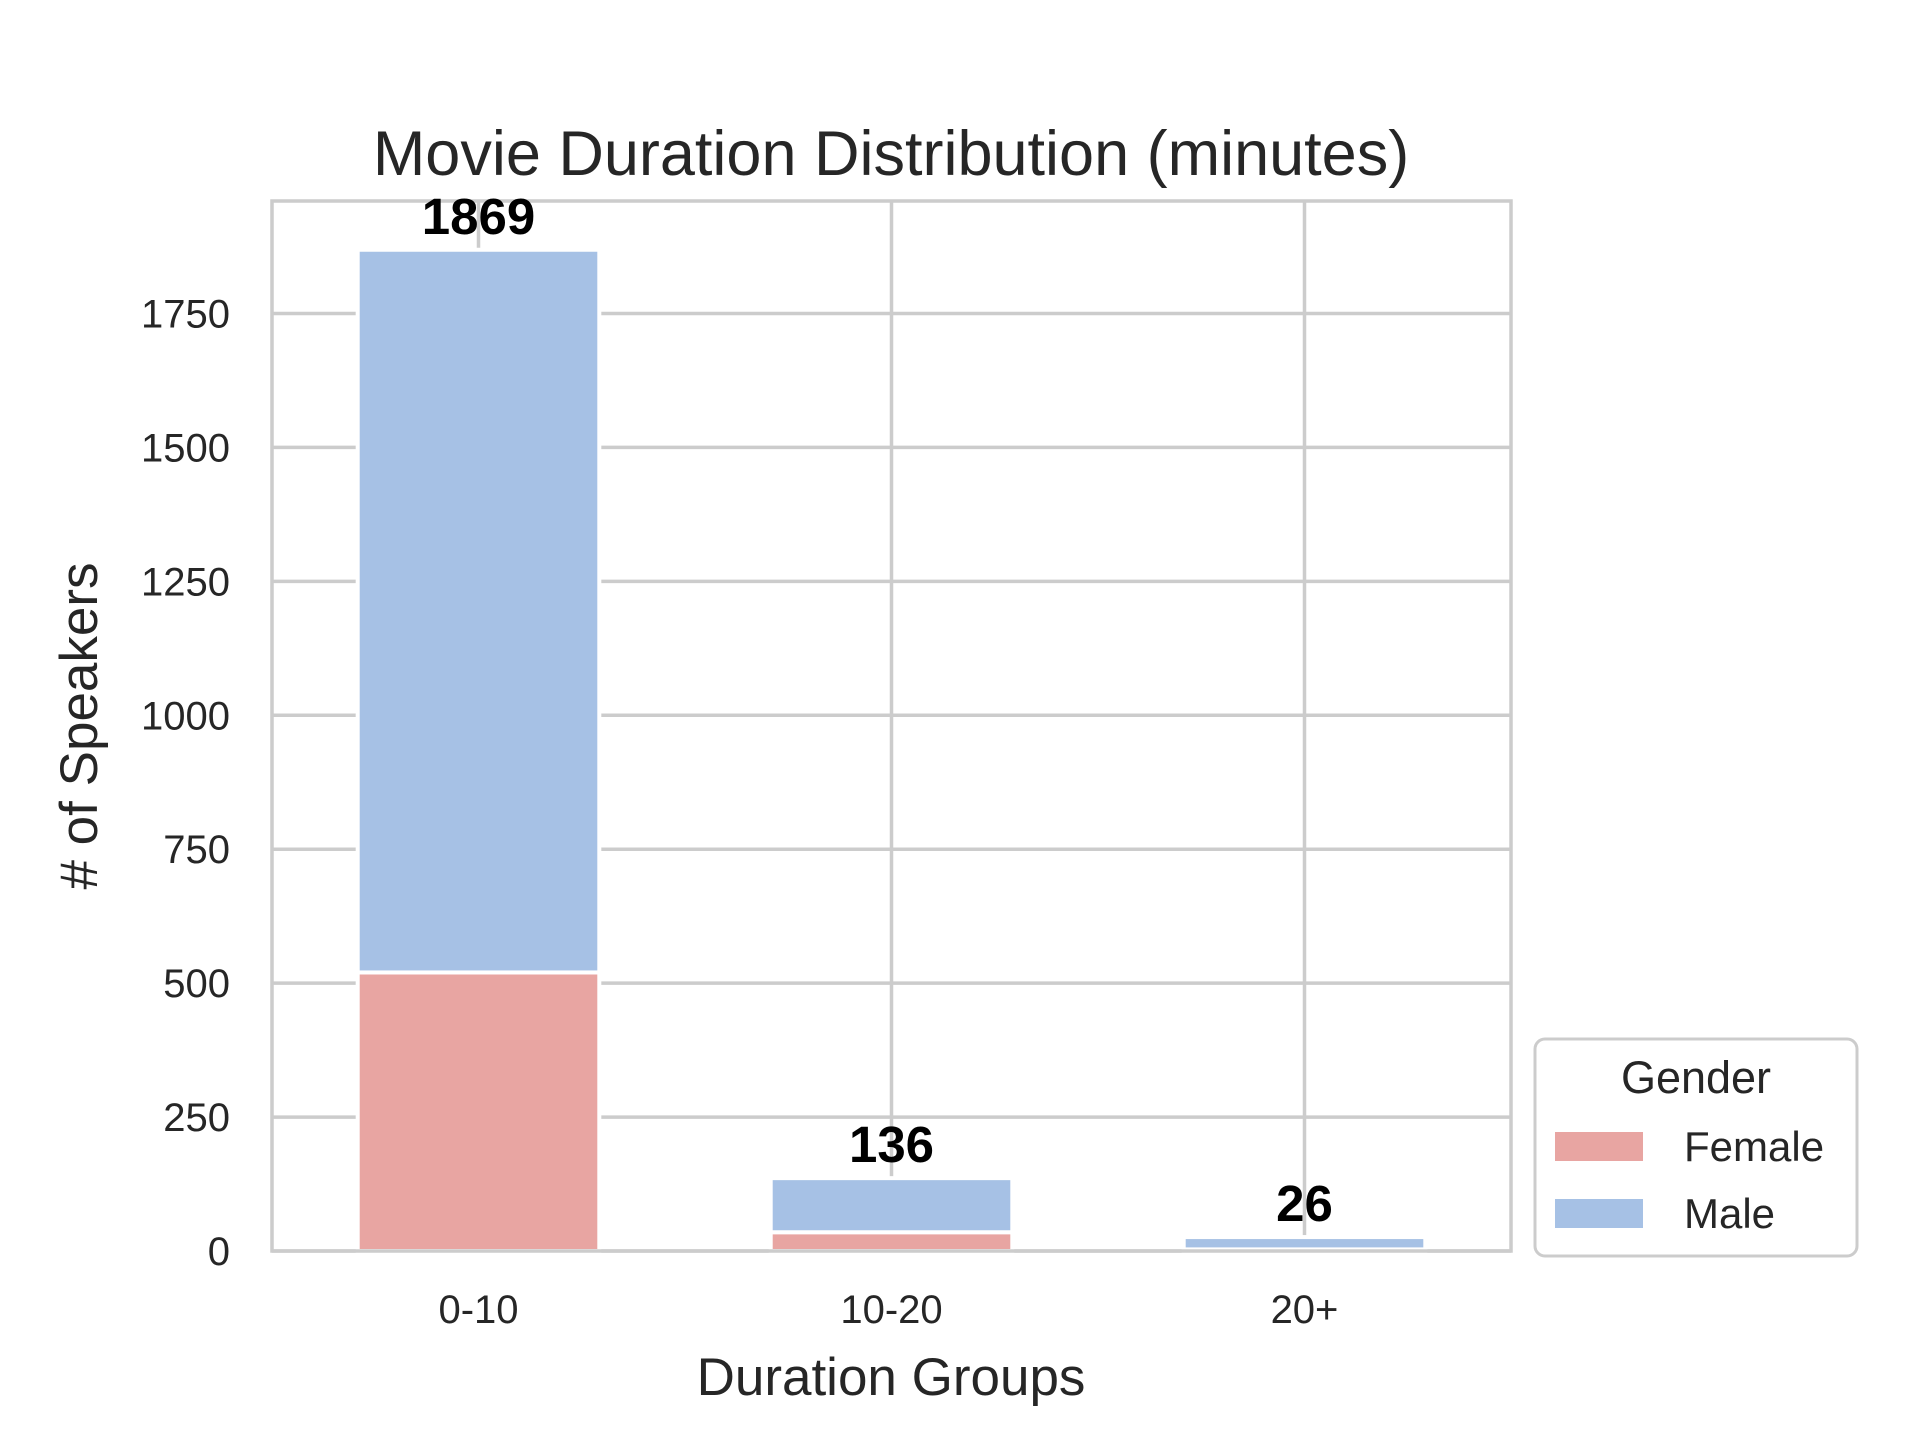 This screenshot has height=1440, width=1920. Describe the element at coordinates (478, 216) in the screenshot. I see `bar-total-label: 1869` at that location.